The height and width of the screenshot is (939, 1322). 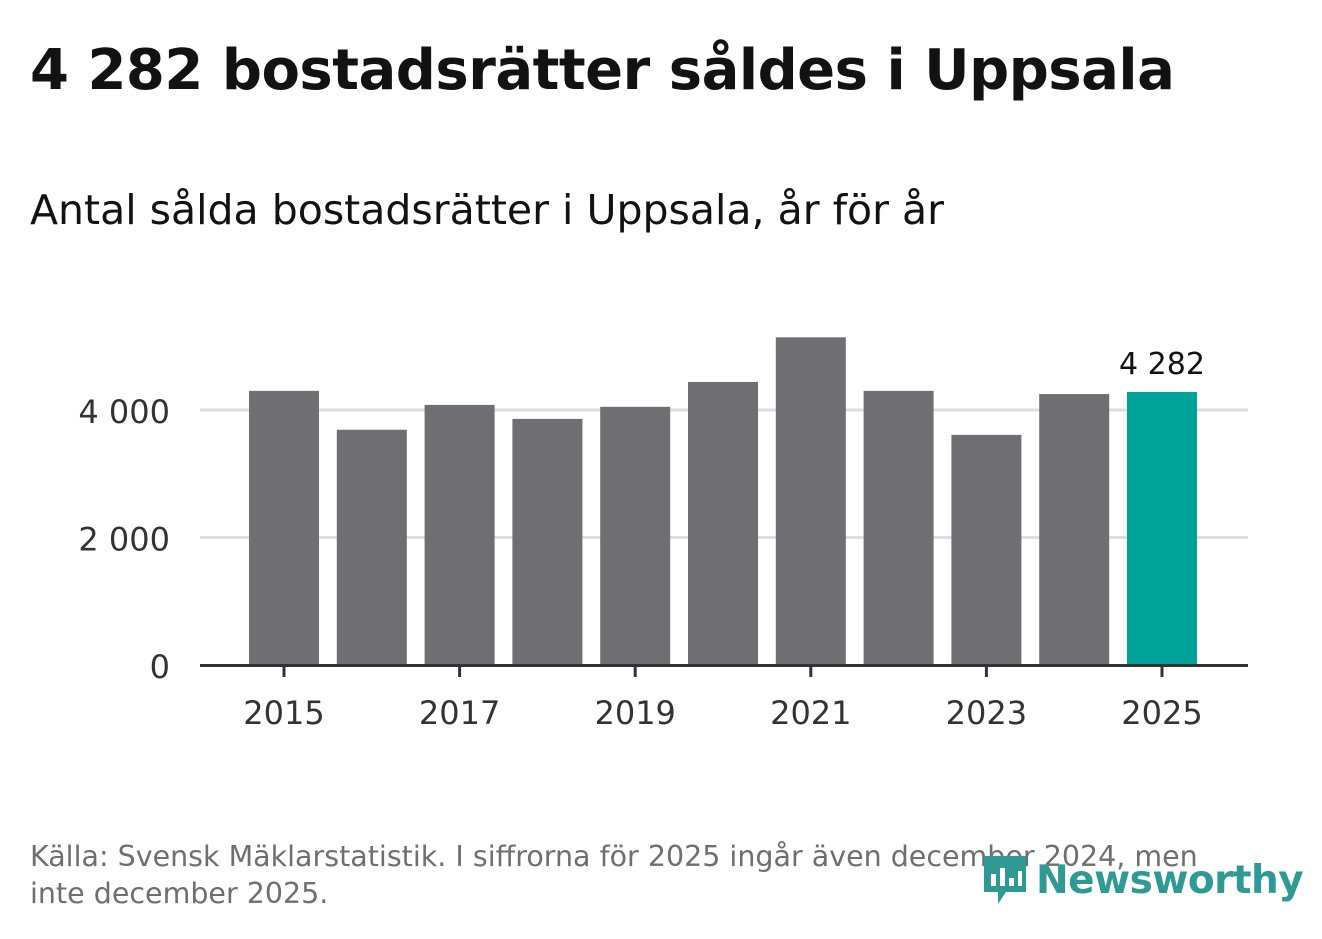 I want to click on x-axis, so click(x=724, y=670).